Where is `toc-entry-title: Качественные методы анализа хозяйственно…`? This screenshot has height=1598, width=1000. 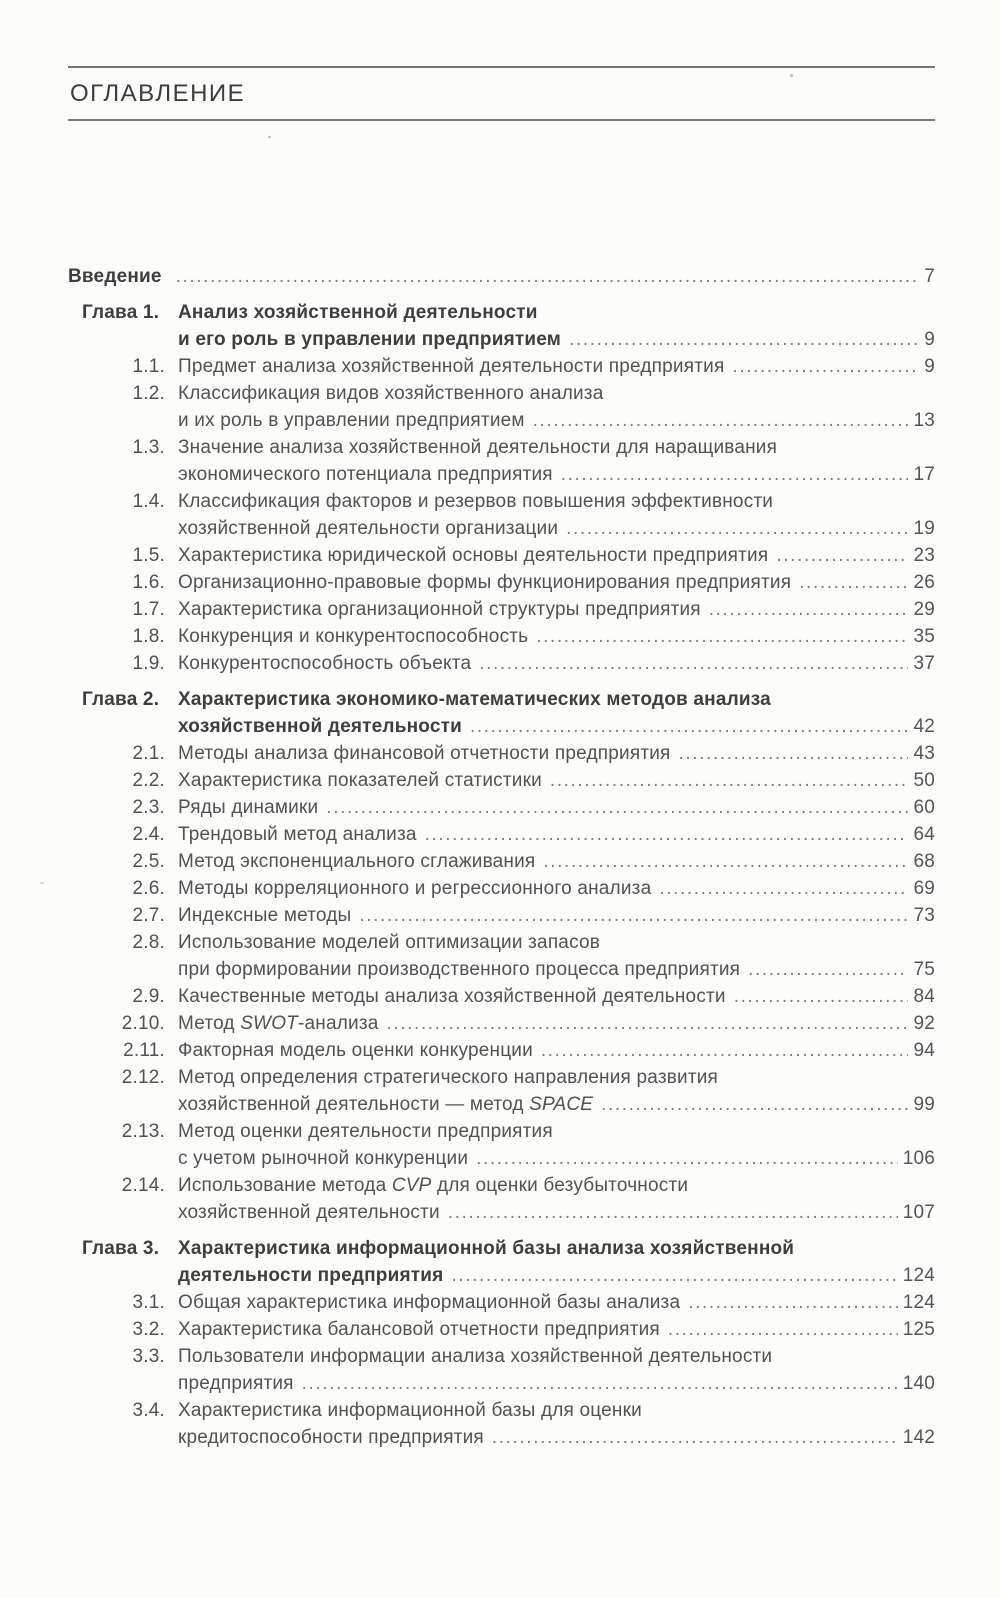
toc-entry-title: Качественные методы анализа хозяйственно… is located at coordinates (452, 996).